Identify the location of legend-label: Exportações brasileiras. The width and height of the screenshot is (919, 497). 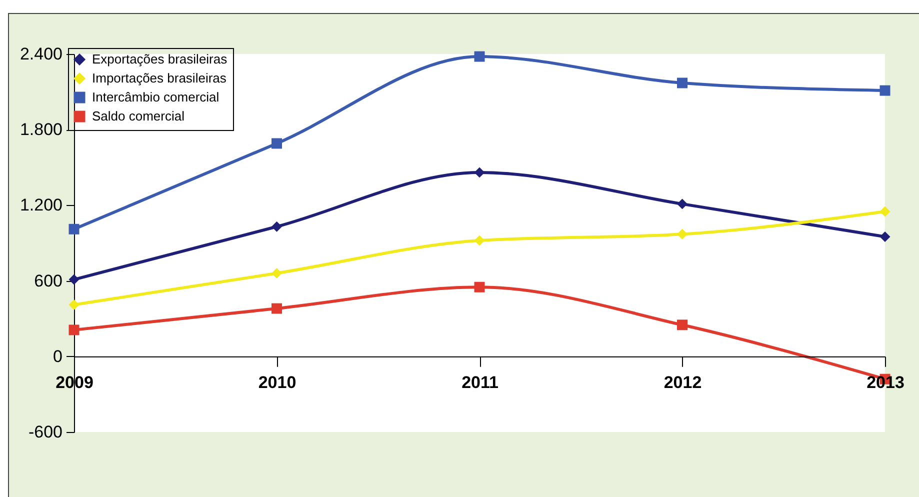
(160, 59).